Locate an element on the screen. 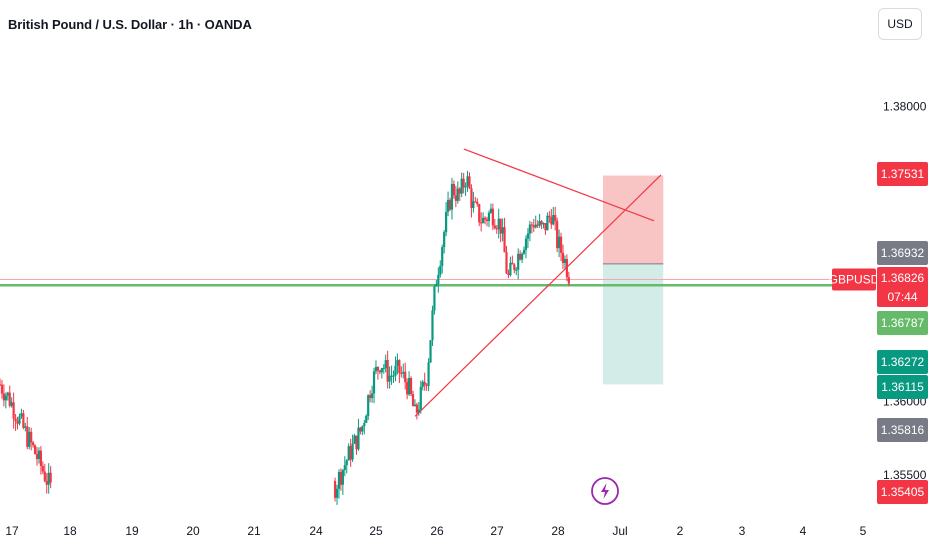 The width and height of the screenshot is (932, 550). chart-title: British Pound / U.S. Dollar · 1h · OANDA is located at coordinates (130, 24).